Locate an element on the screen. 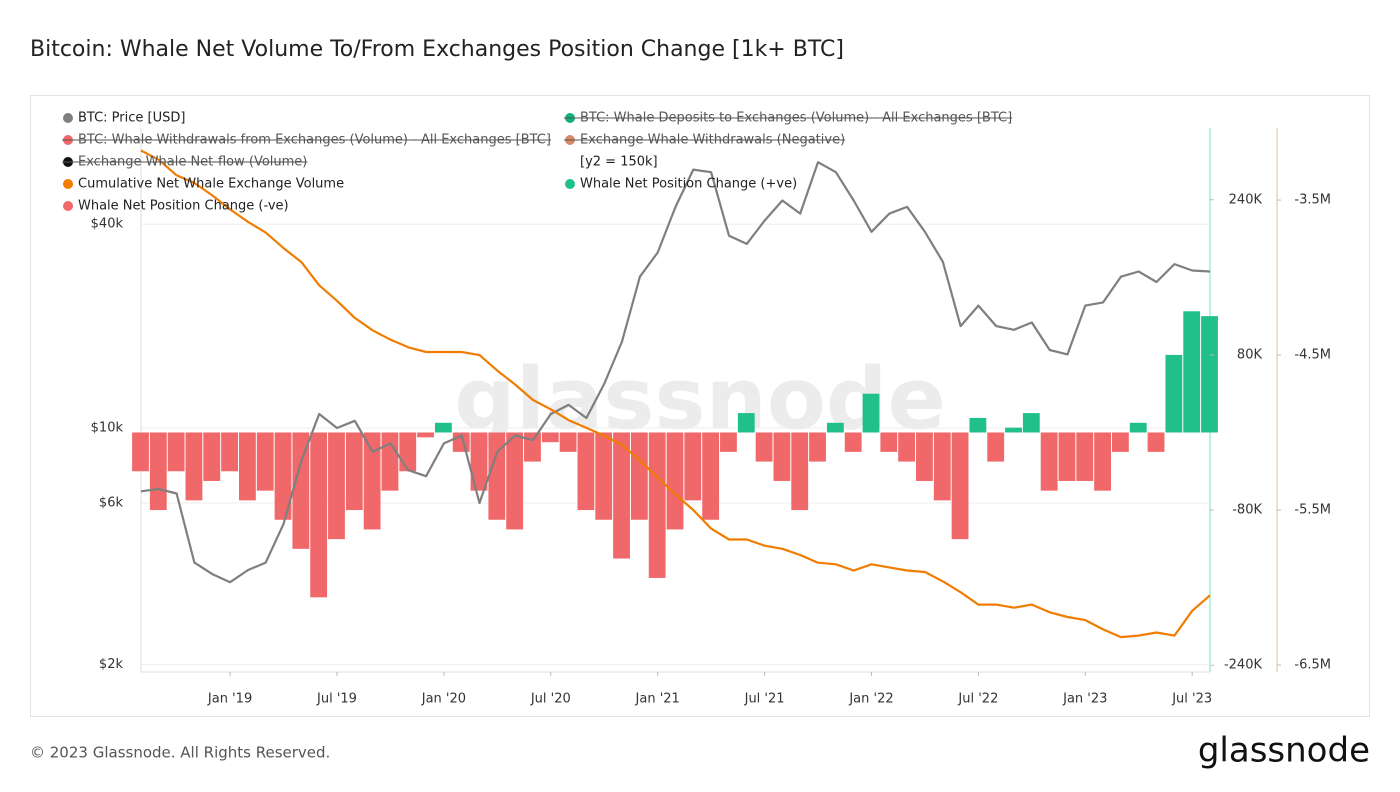 The image size is (1400, 792). x-tick-label: Jul '22 is located at coordinates (977, 699).